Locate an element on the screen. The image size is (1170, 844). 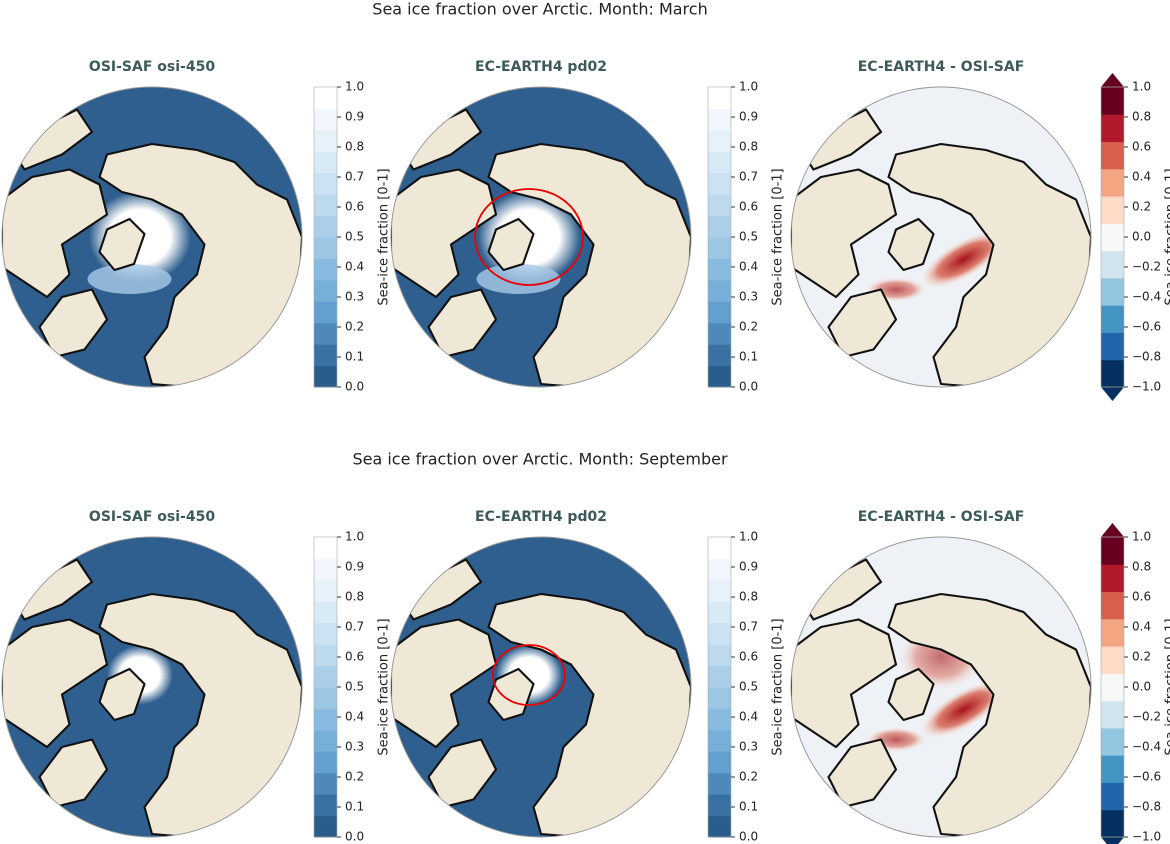
colorbar-tick-label: −0.2 is located at coordinates (1146, 717).